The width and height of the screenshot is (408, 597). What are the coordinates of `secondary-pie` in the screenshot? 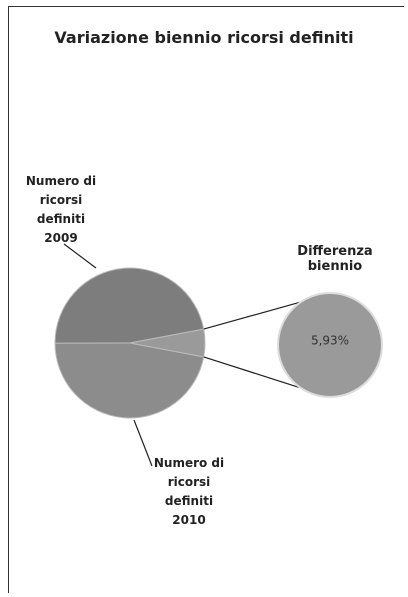 It's located at (330, 345).